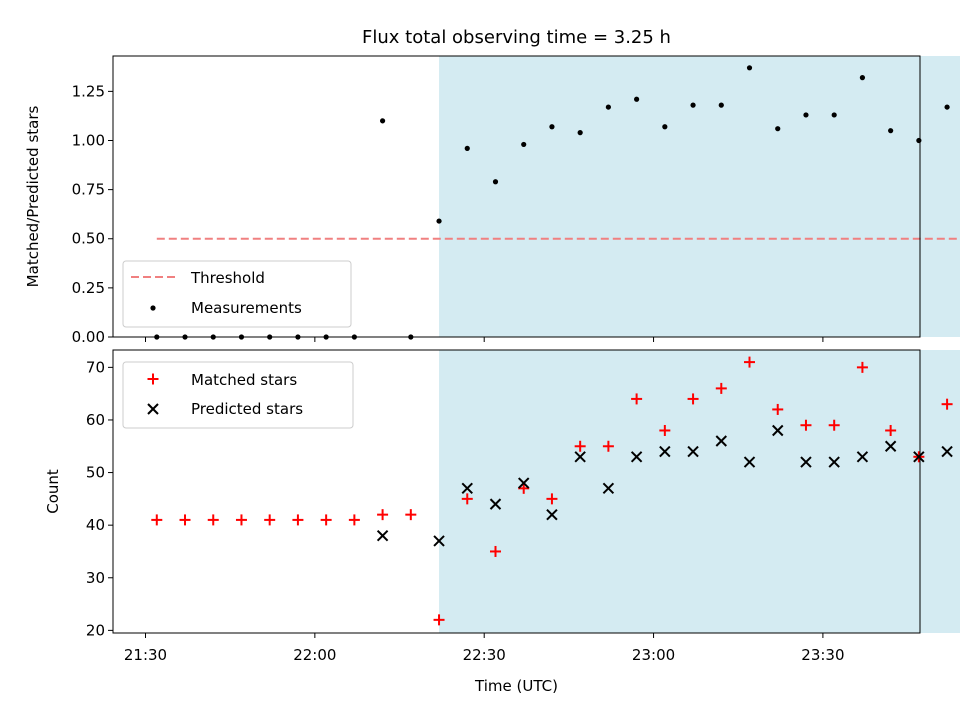 Image resolution: width=960 pixels, height=720 pixels. I want to click on y-tick-label: 0.00, so click(88, 337).